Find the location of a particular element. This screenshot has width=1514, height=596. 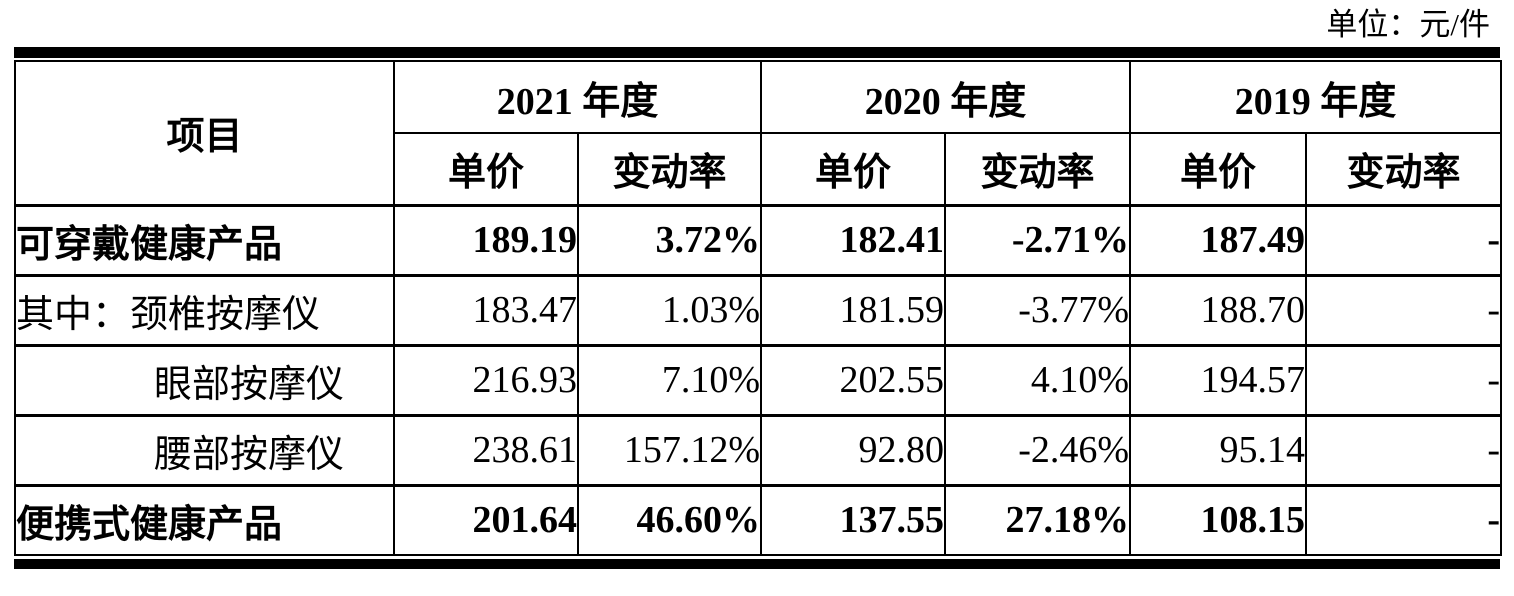

header-change-rate-2020: 变动率 is located at coordinates (1038, 169).